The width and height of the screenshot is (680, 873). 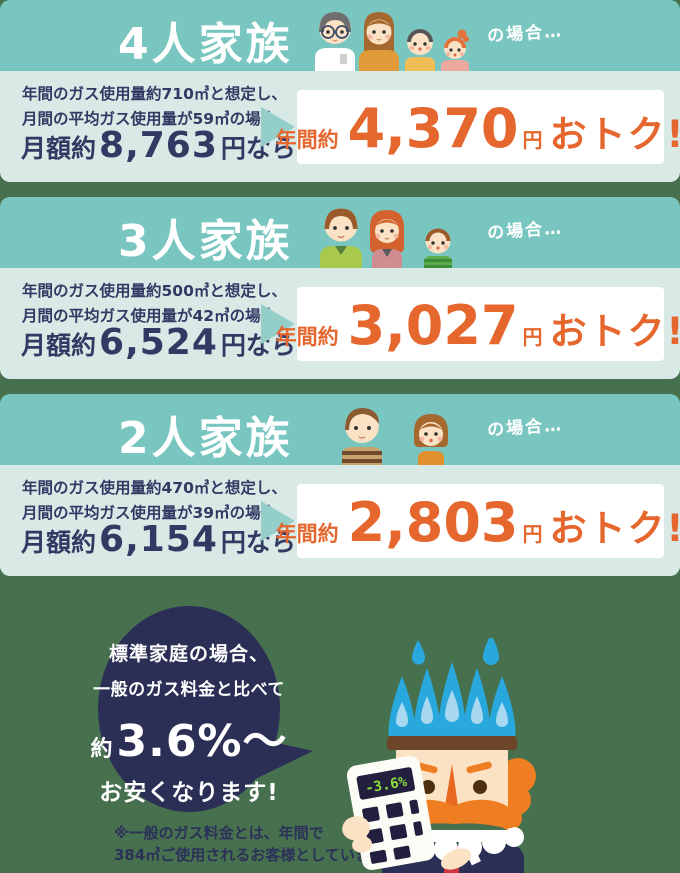 I want to click on family-4-header: 4人家族, so click(x=340, y=35).